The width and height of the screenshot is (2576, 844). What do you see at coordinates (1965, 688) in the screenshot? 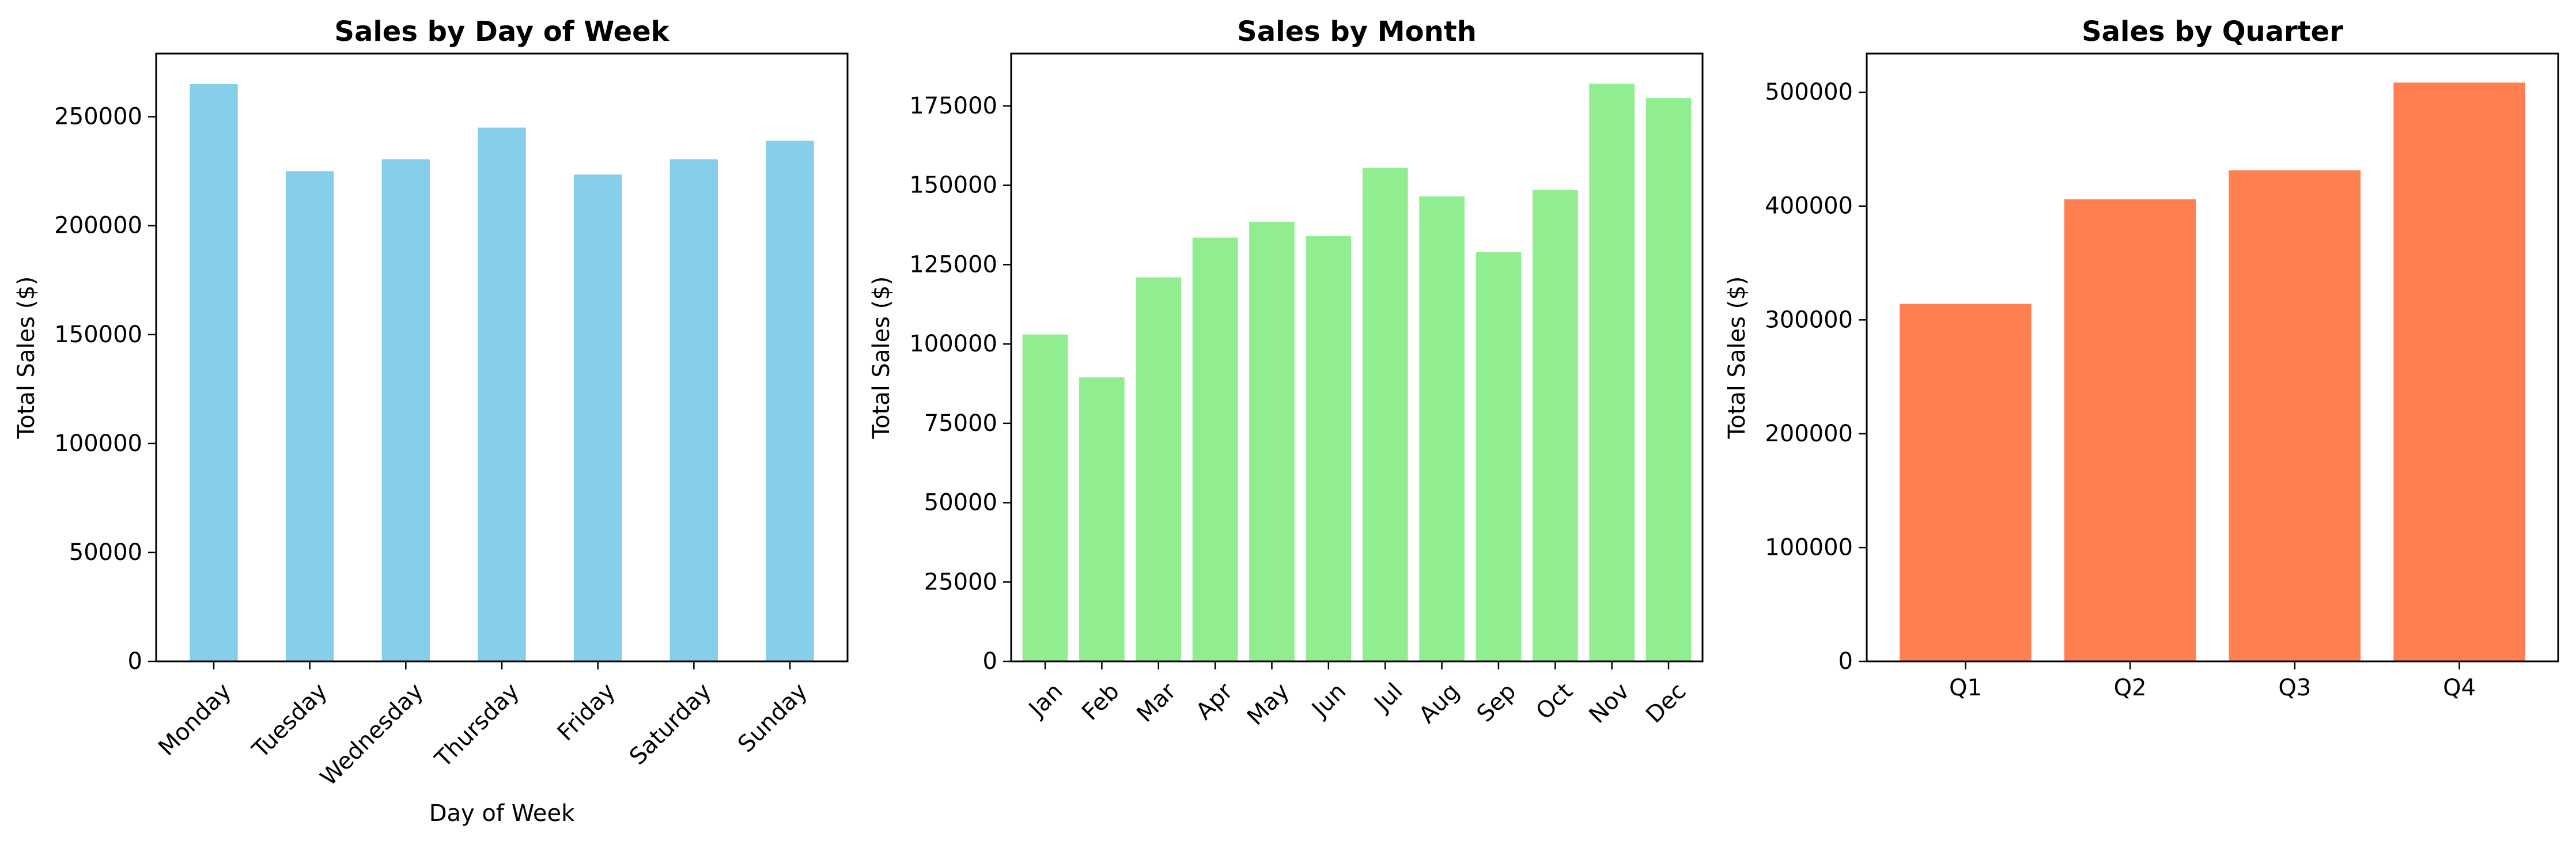
I see `x-tick-label: Q1` at bounding box center [1965, 688].